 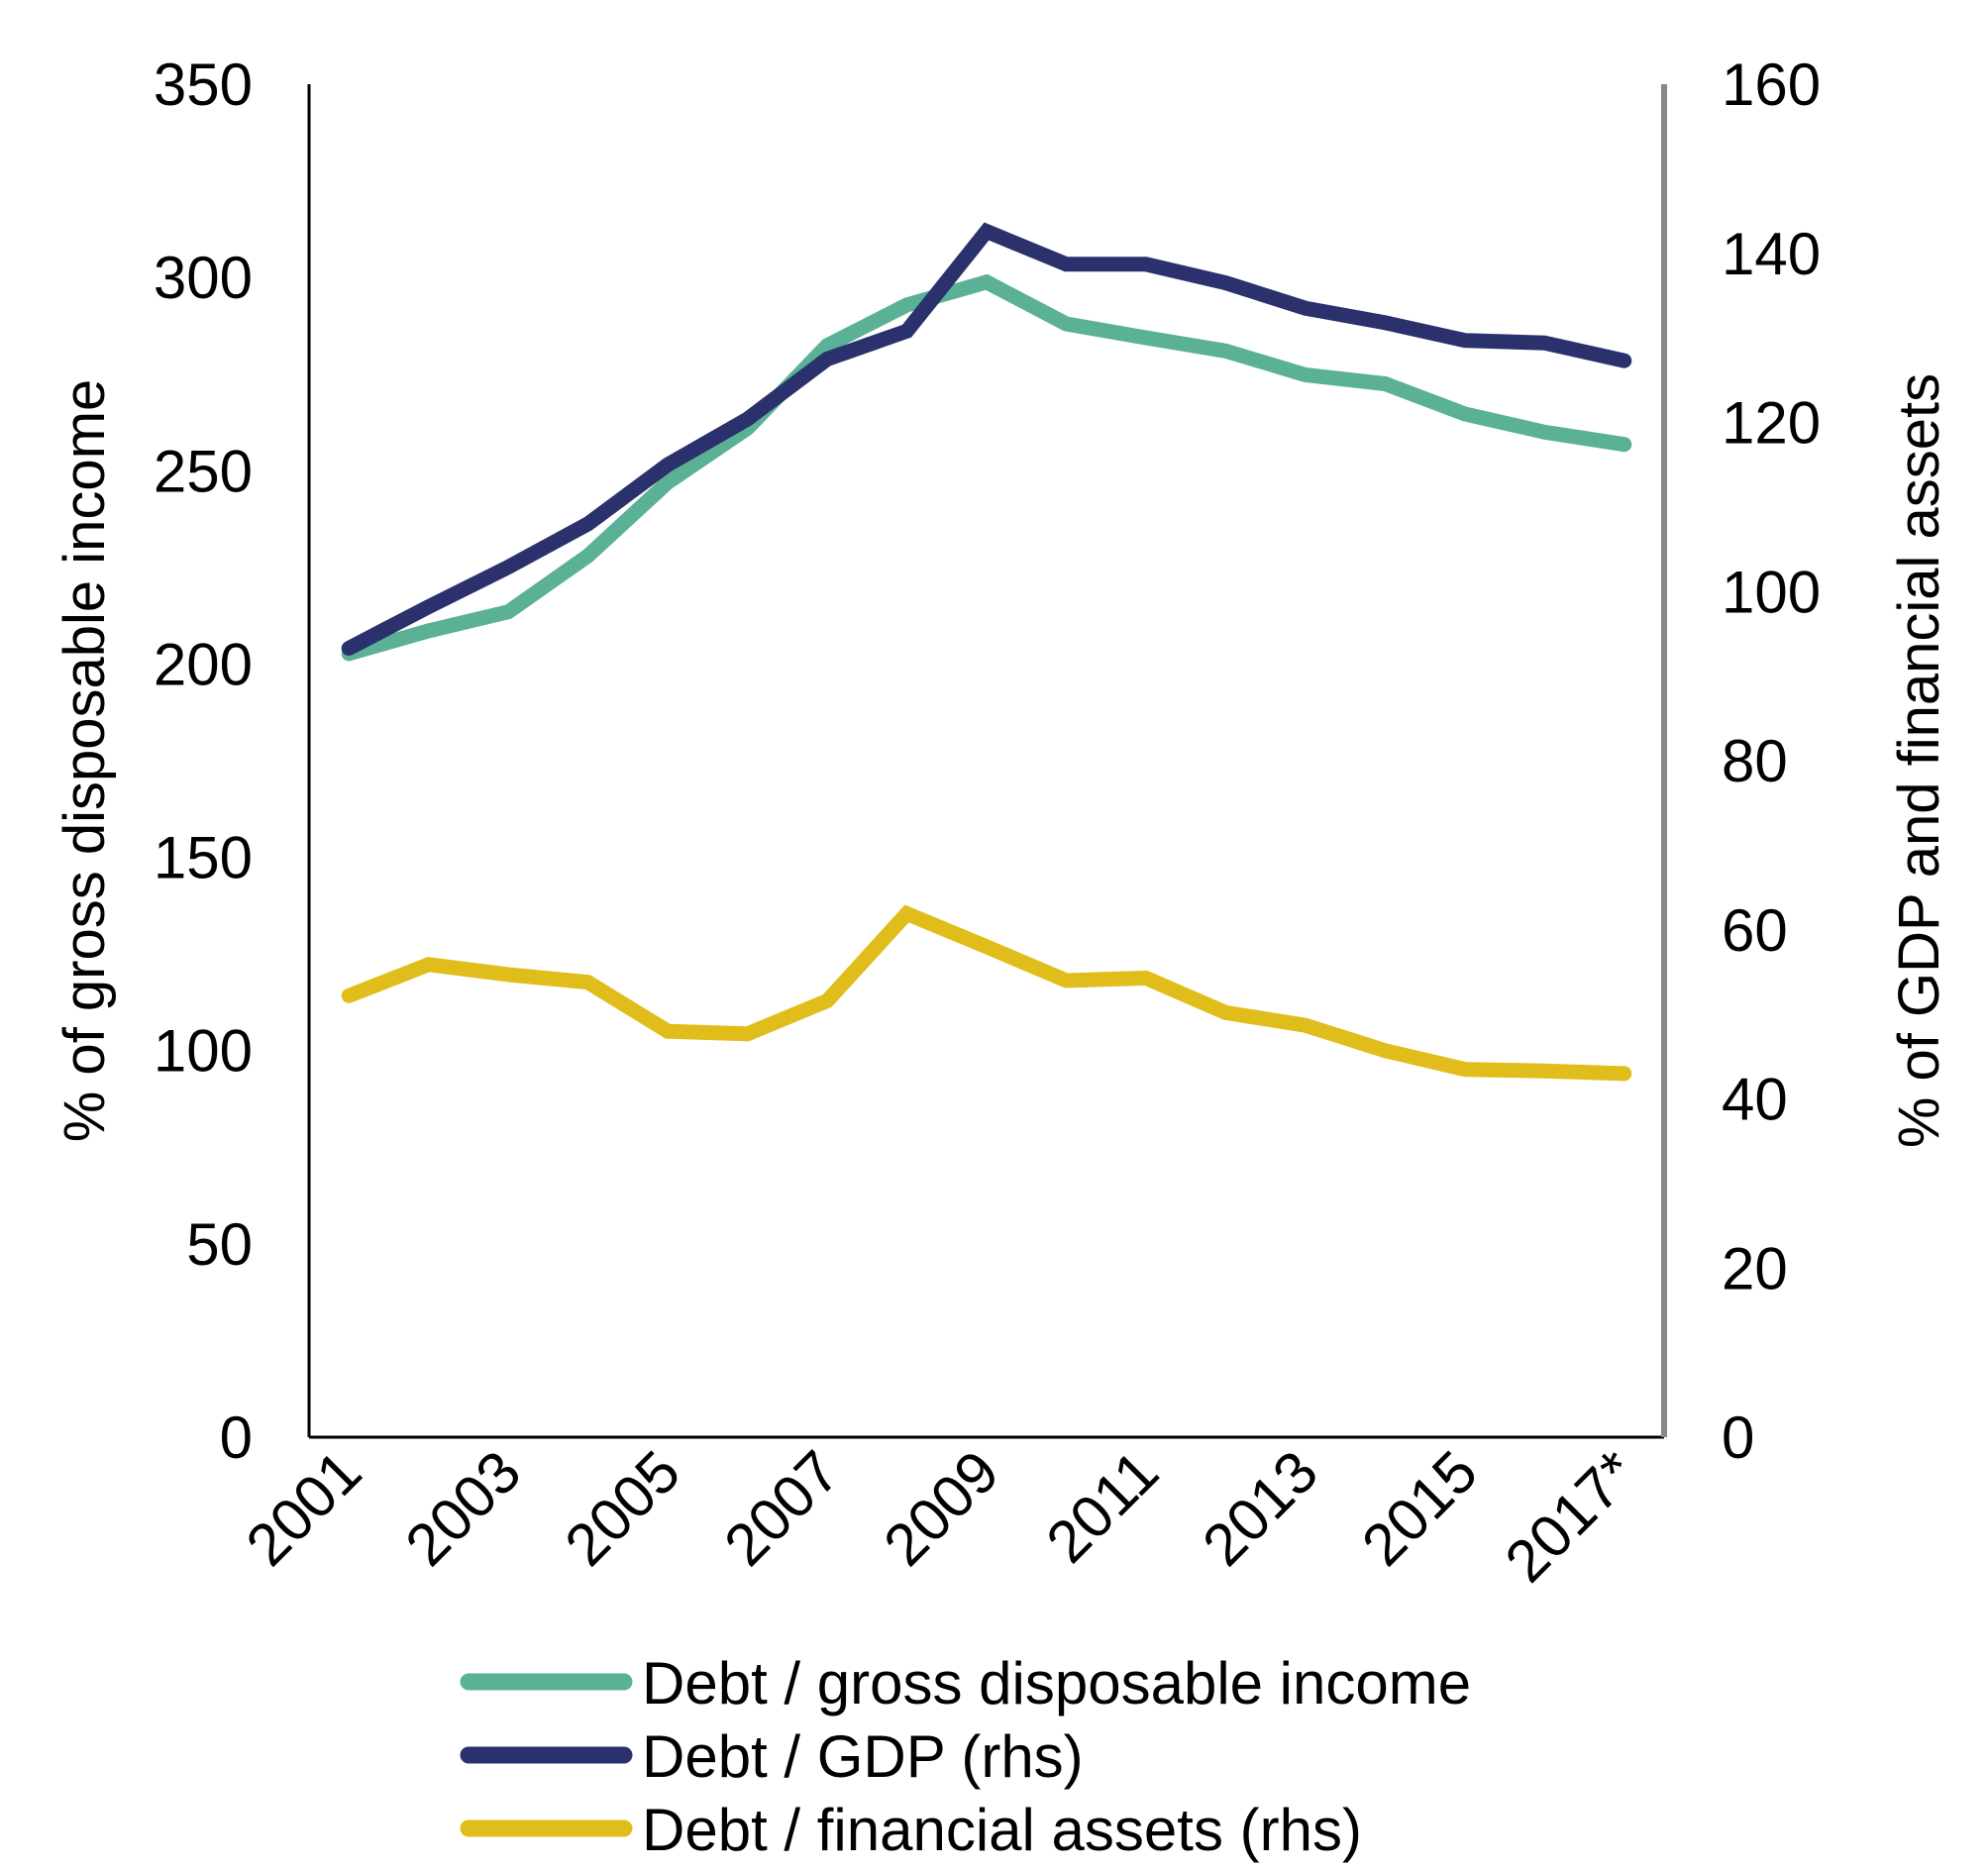 What do you see at coordinates (1571, 1517) in the screenshot?
I see `x-tick-label: 2017*` at bounding box center [1571, 1517].